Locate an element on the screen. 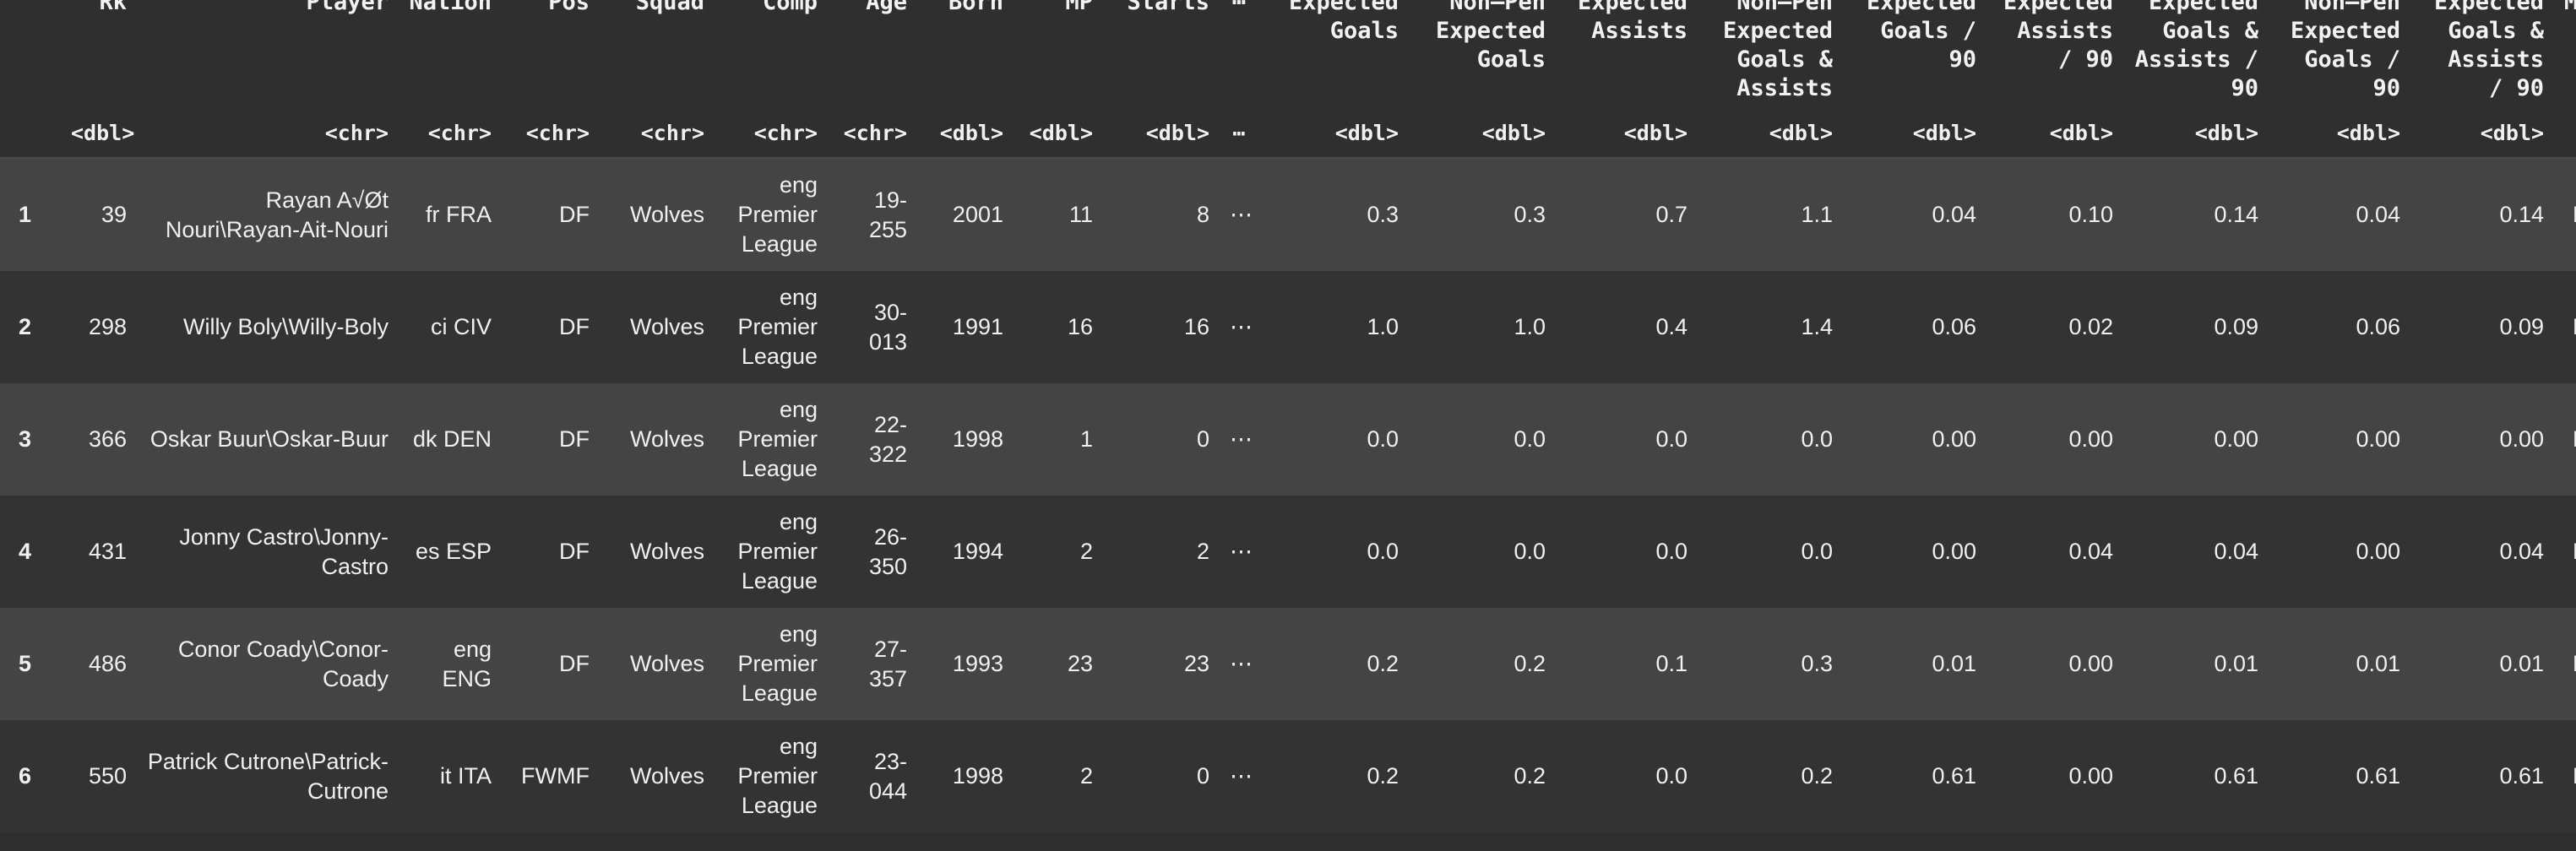 The image size is (2576, 851). cell-npxga90: 0.01 is located at coordinates (2521, 663).